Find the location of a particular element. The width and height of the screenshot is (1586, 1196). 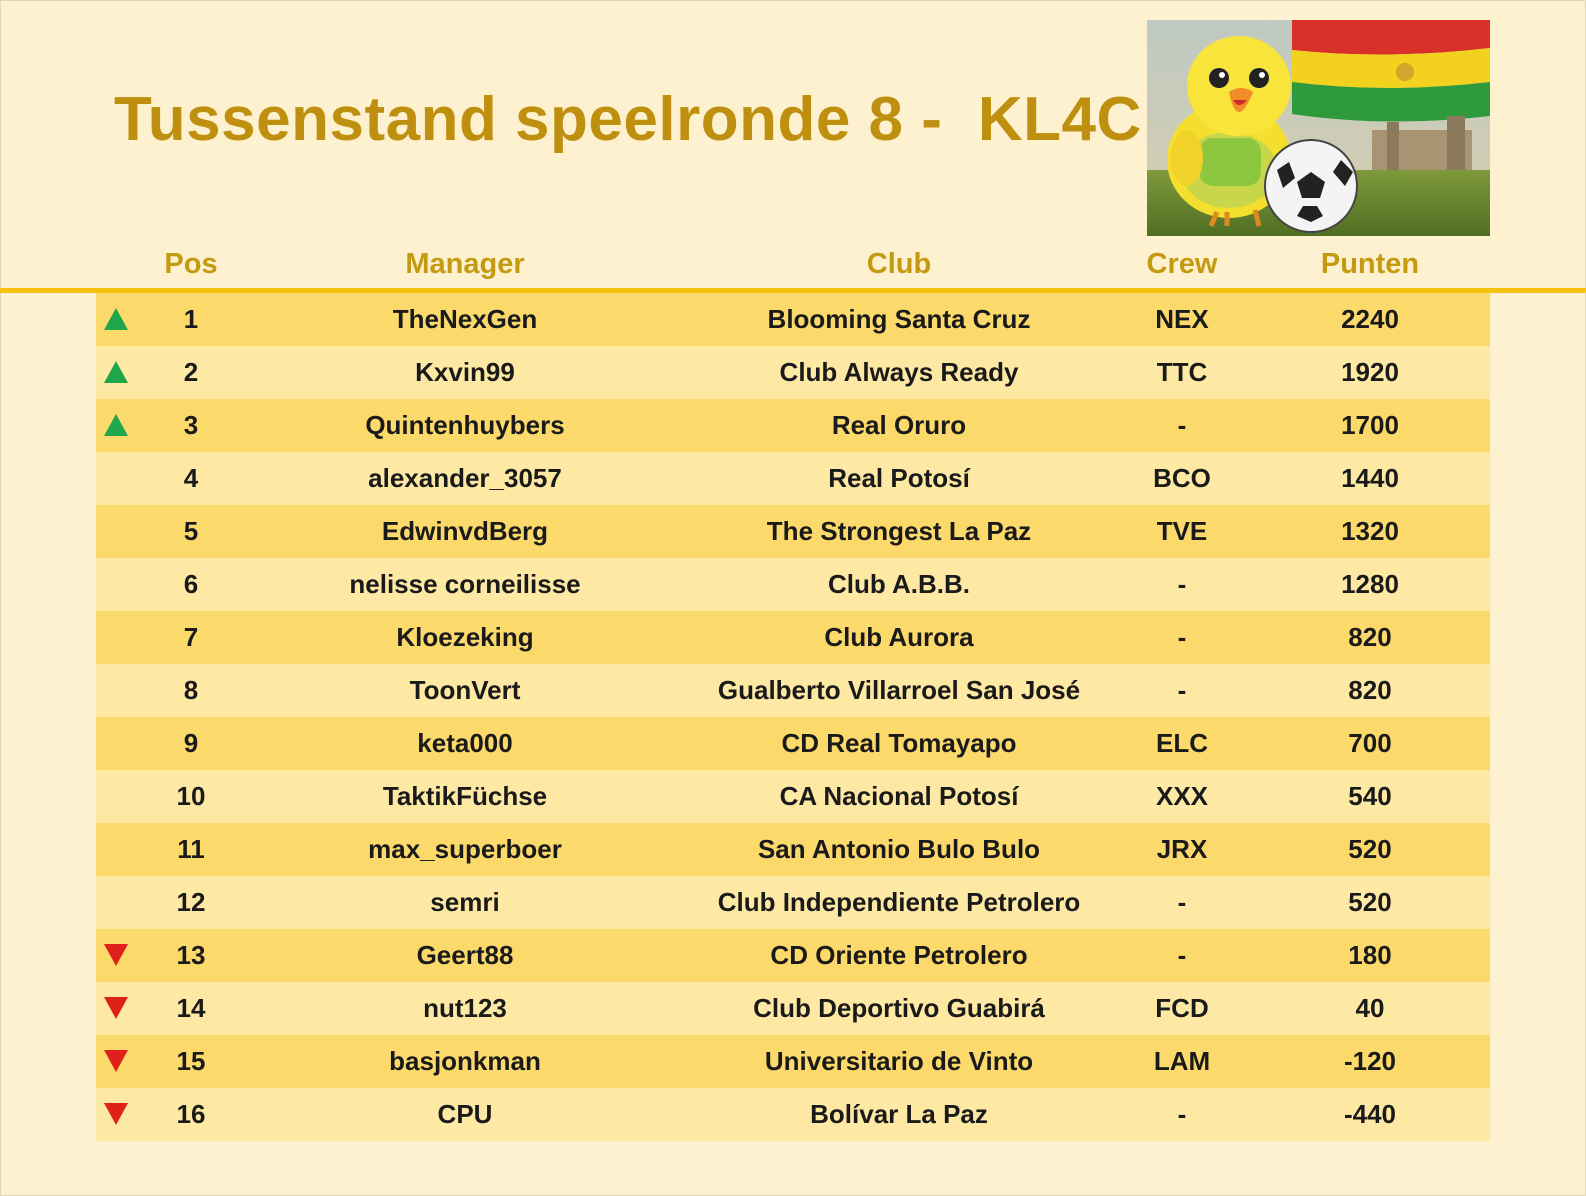

column-header-crew: Crew is located at coordinates (1182, 264).